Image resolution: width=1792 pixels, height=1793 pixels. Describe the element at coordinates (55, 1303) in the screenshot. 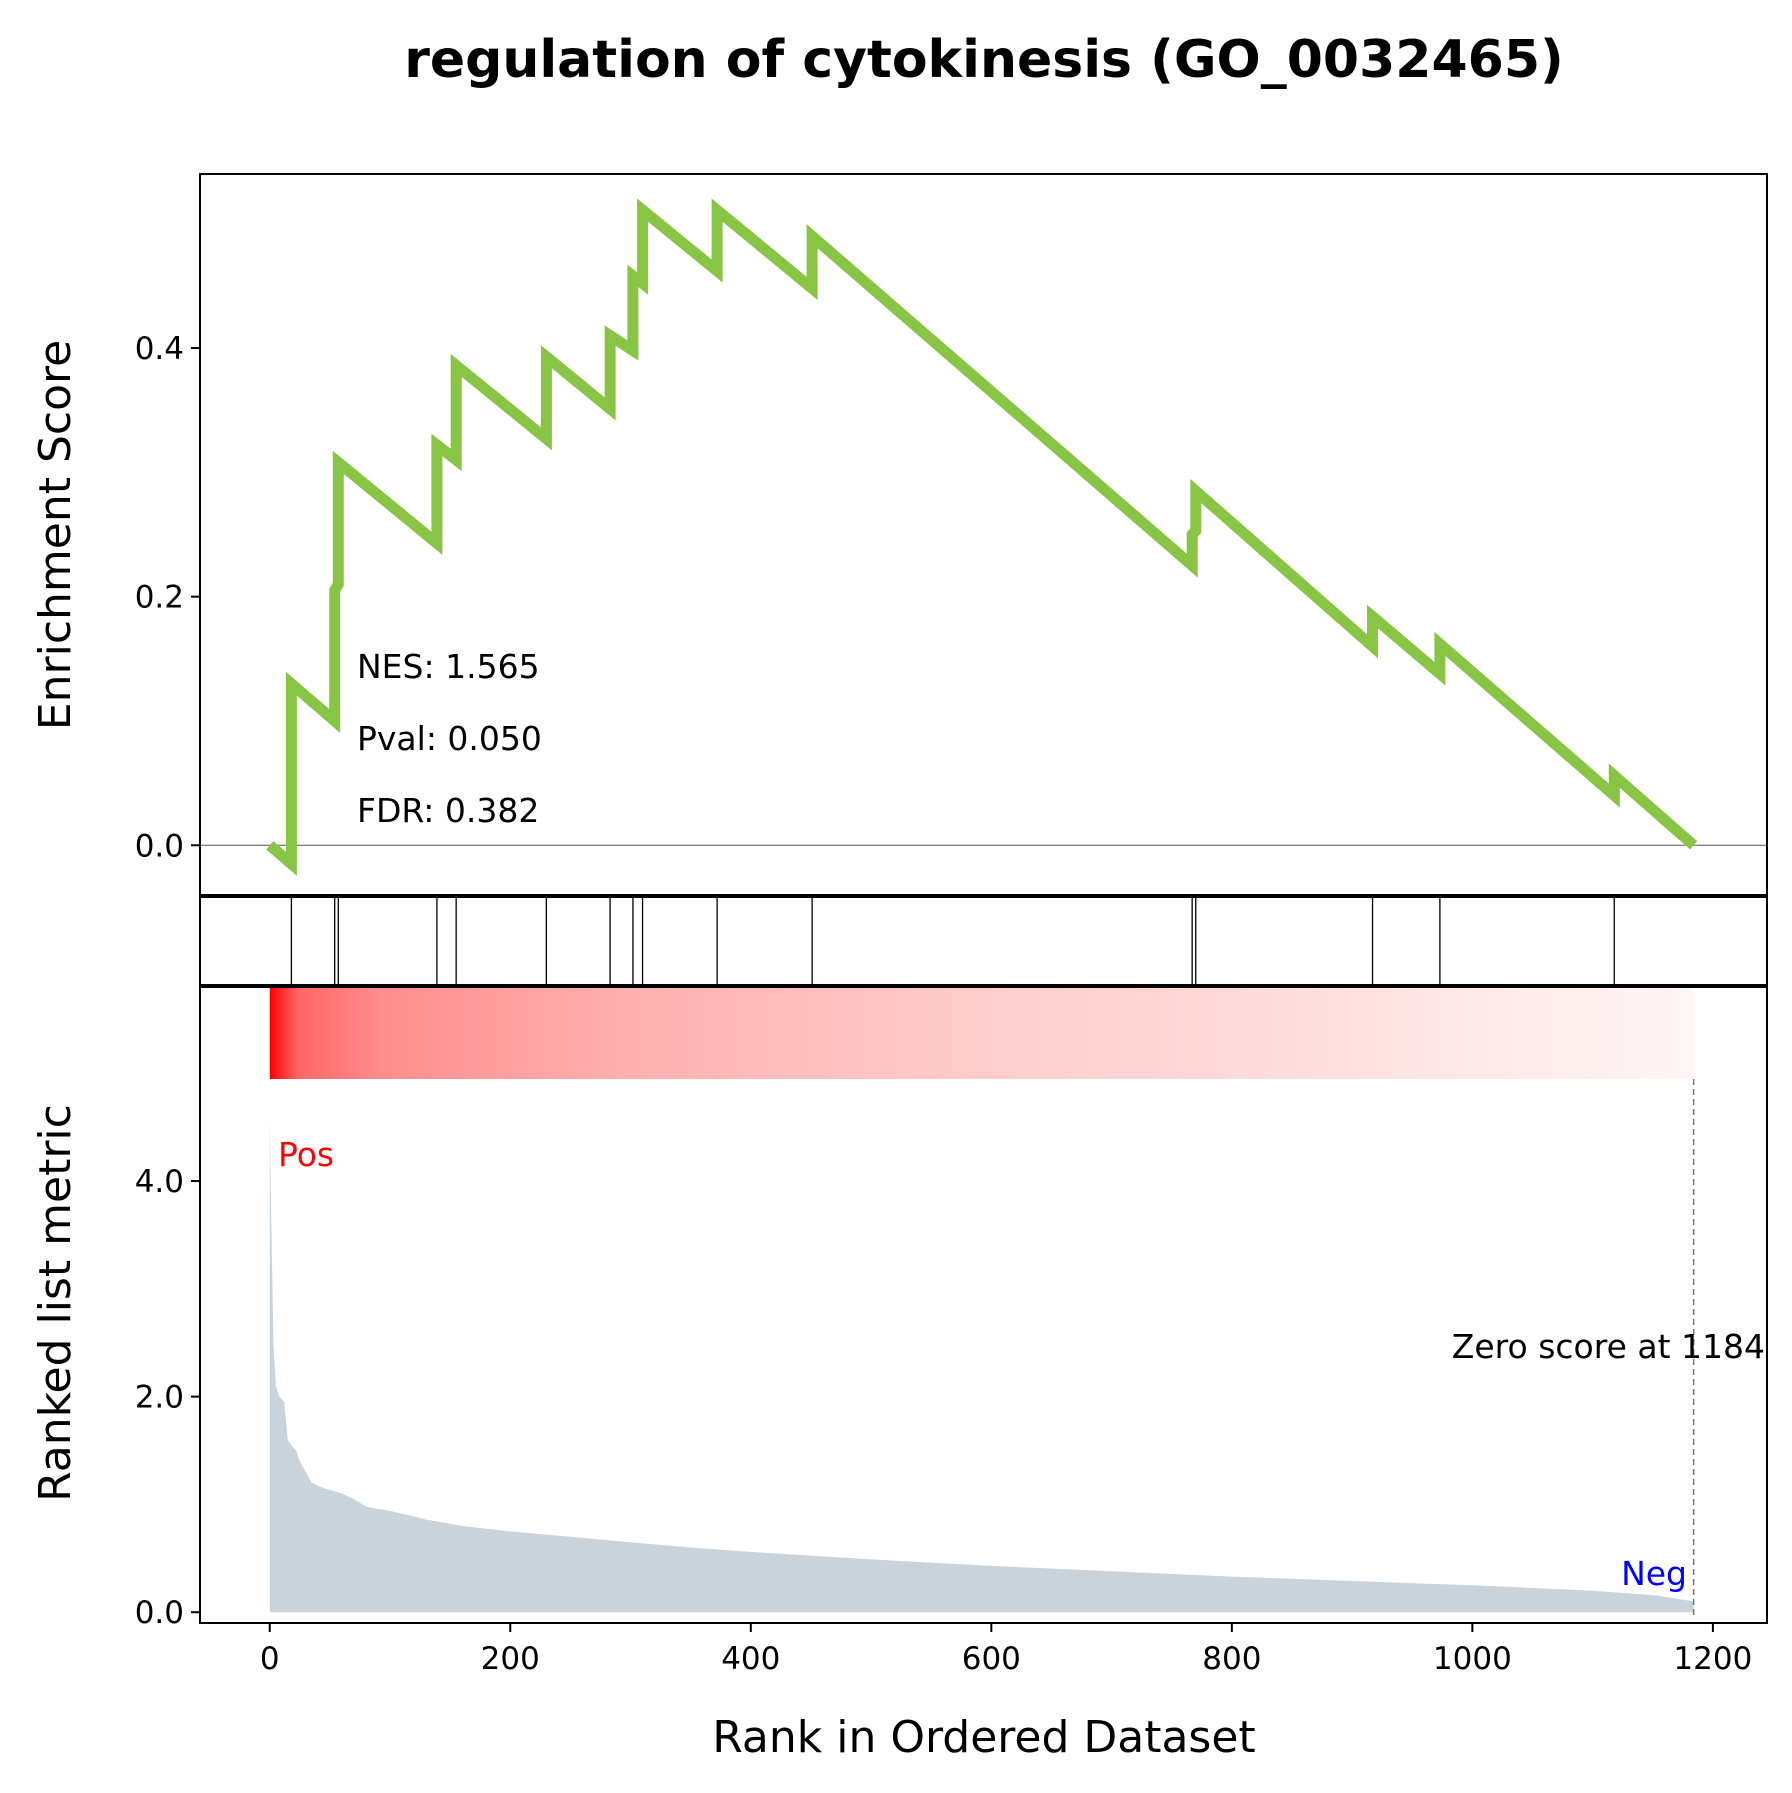

I see `metric-y-axis-label: Ranked list metric` at that location.